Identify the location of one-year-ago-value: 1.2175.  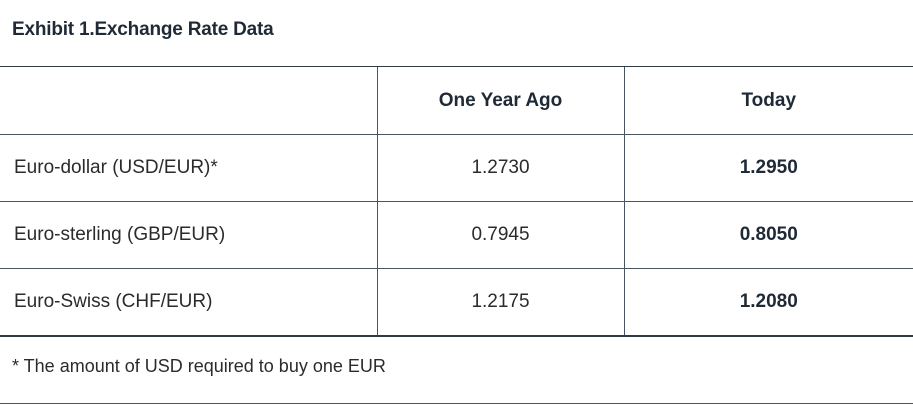
(500, 302).